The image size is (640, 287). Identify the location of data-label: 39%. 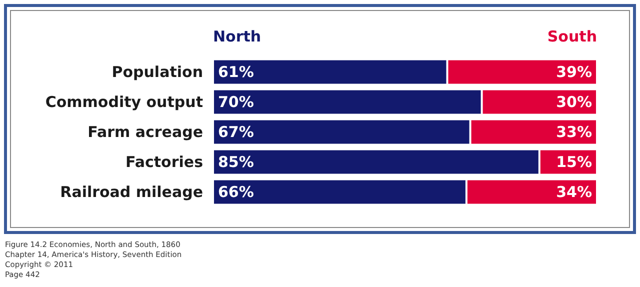
(574, 72).